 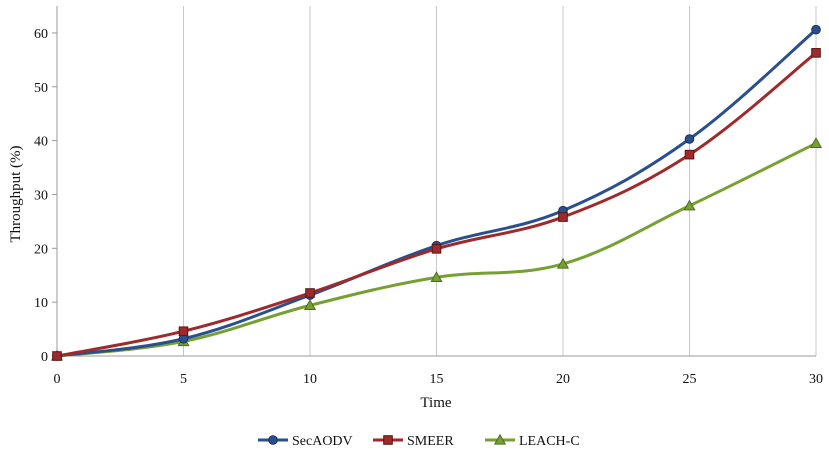 I want to click on legend-label-secaodv: SecAODV, so click(x=322, y=441).